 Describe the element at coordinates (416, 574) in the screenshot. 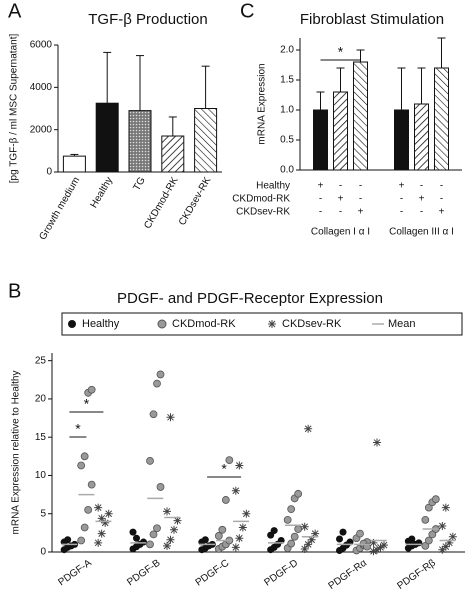

I see `x-tick-label: PDGF-Rβ` at that location.